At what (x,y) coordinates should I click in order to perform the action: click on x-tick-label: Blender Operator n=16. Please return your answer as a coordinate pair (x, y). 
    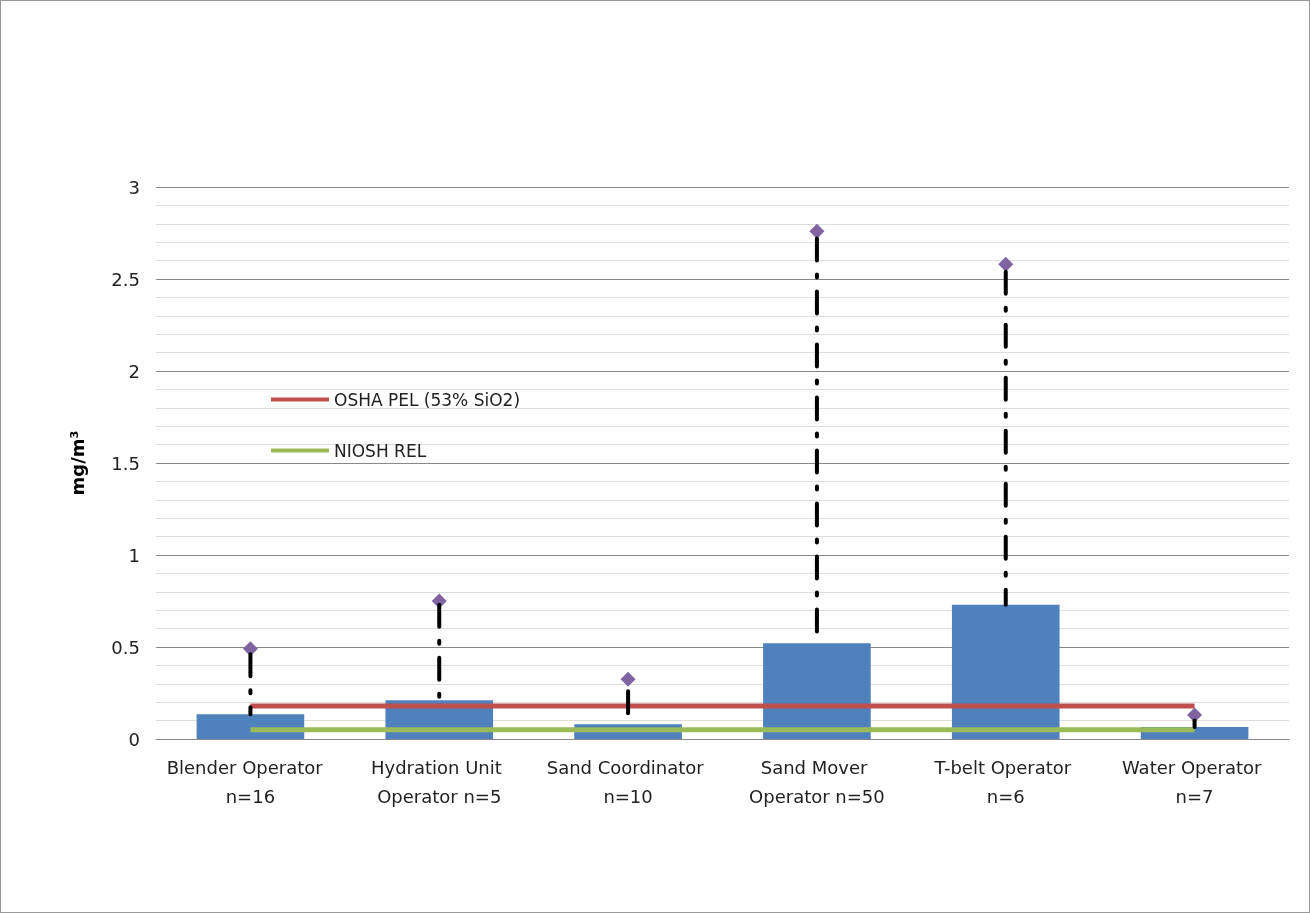
    Looking at the image, I should click on (250, 782).